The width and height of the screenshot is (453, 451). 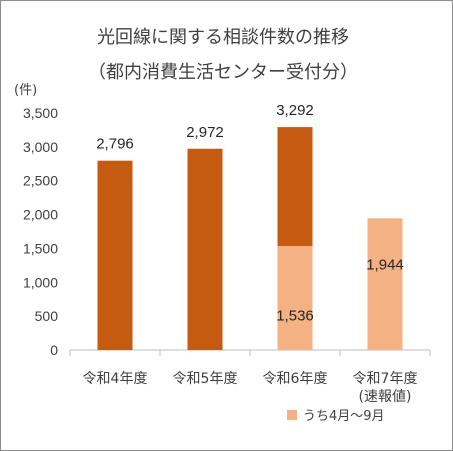 I want to click on x-category-label: 令和4年度, so click(x=115, y=379).